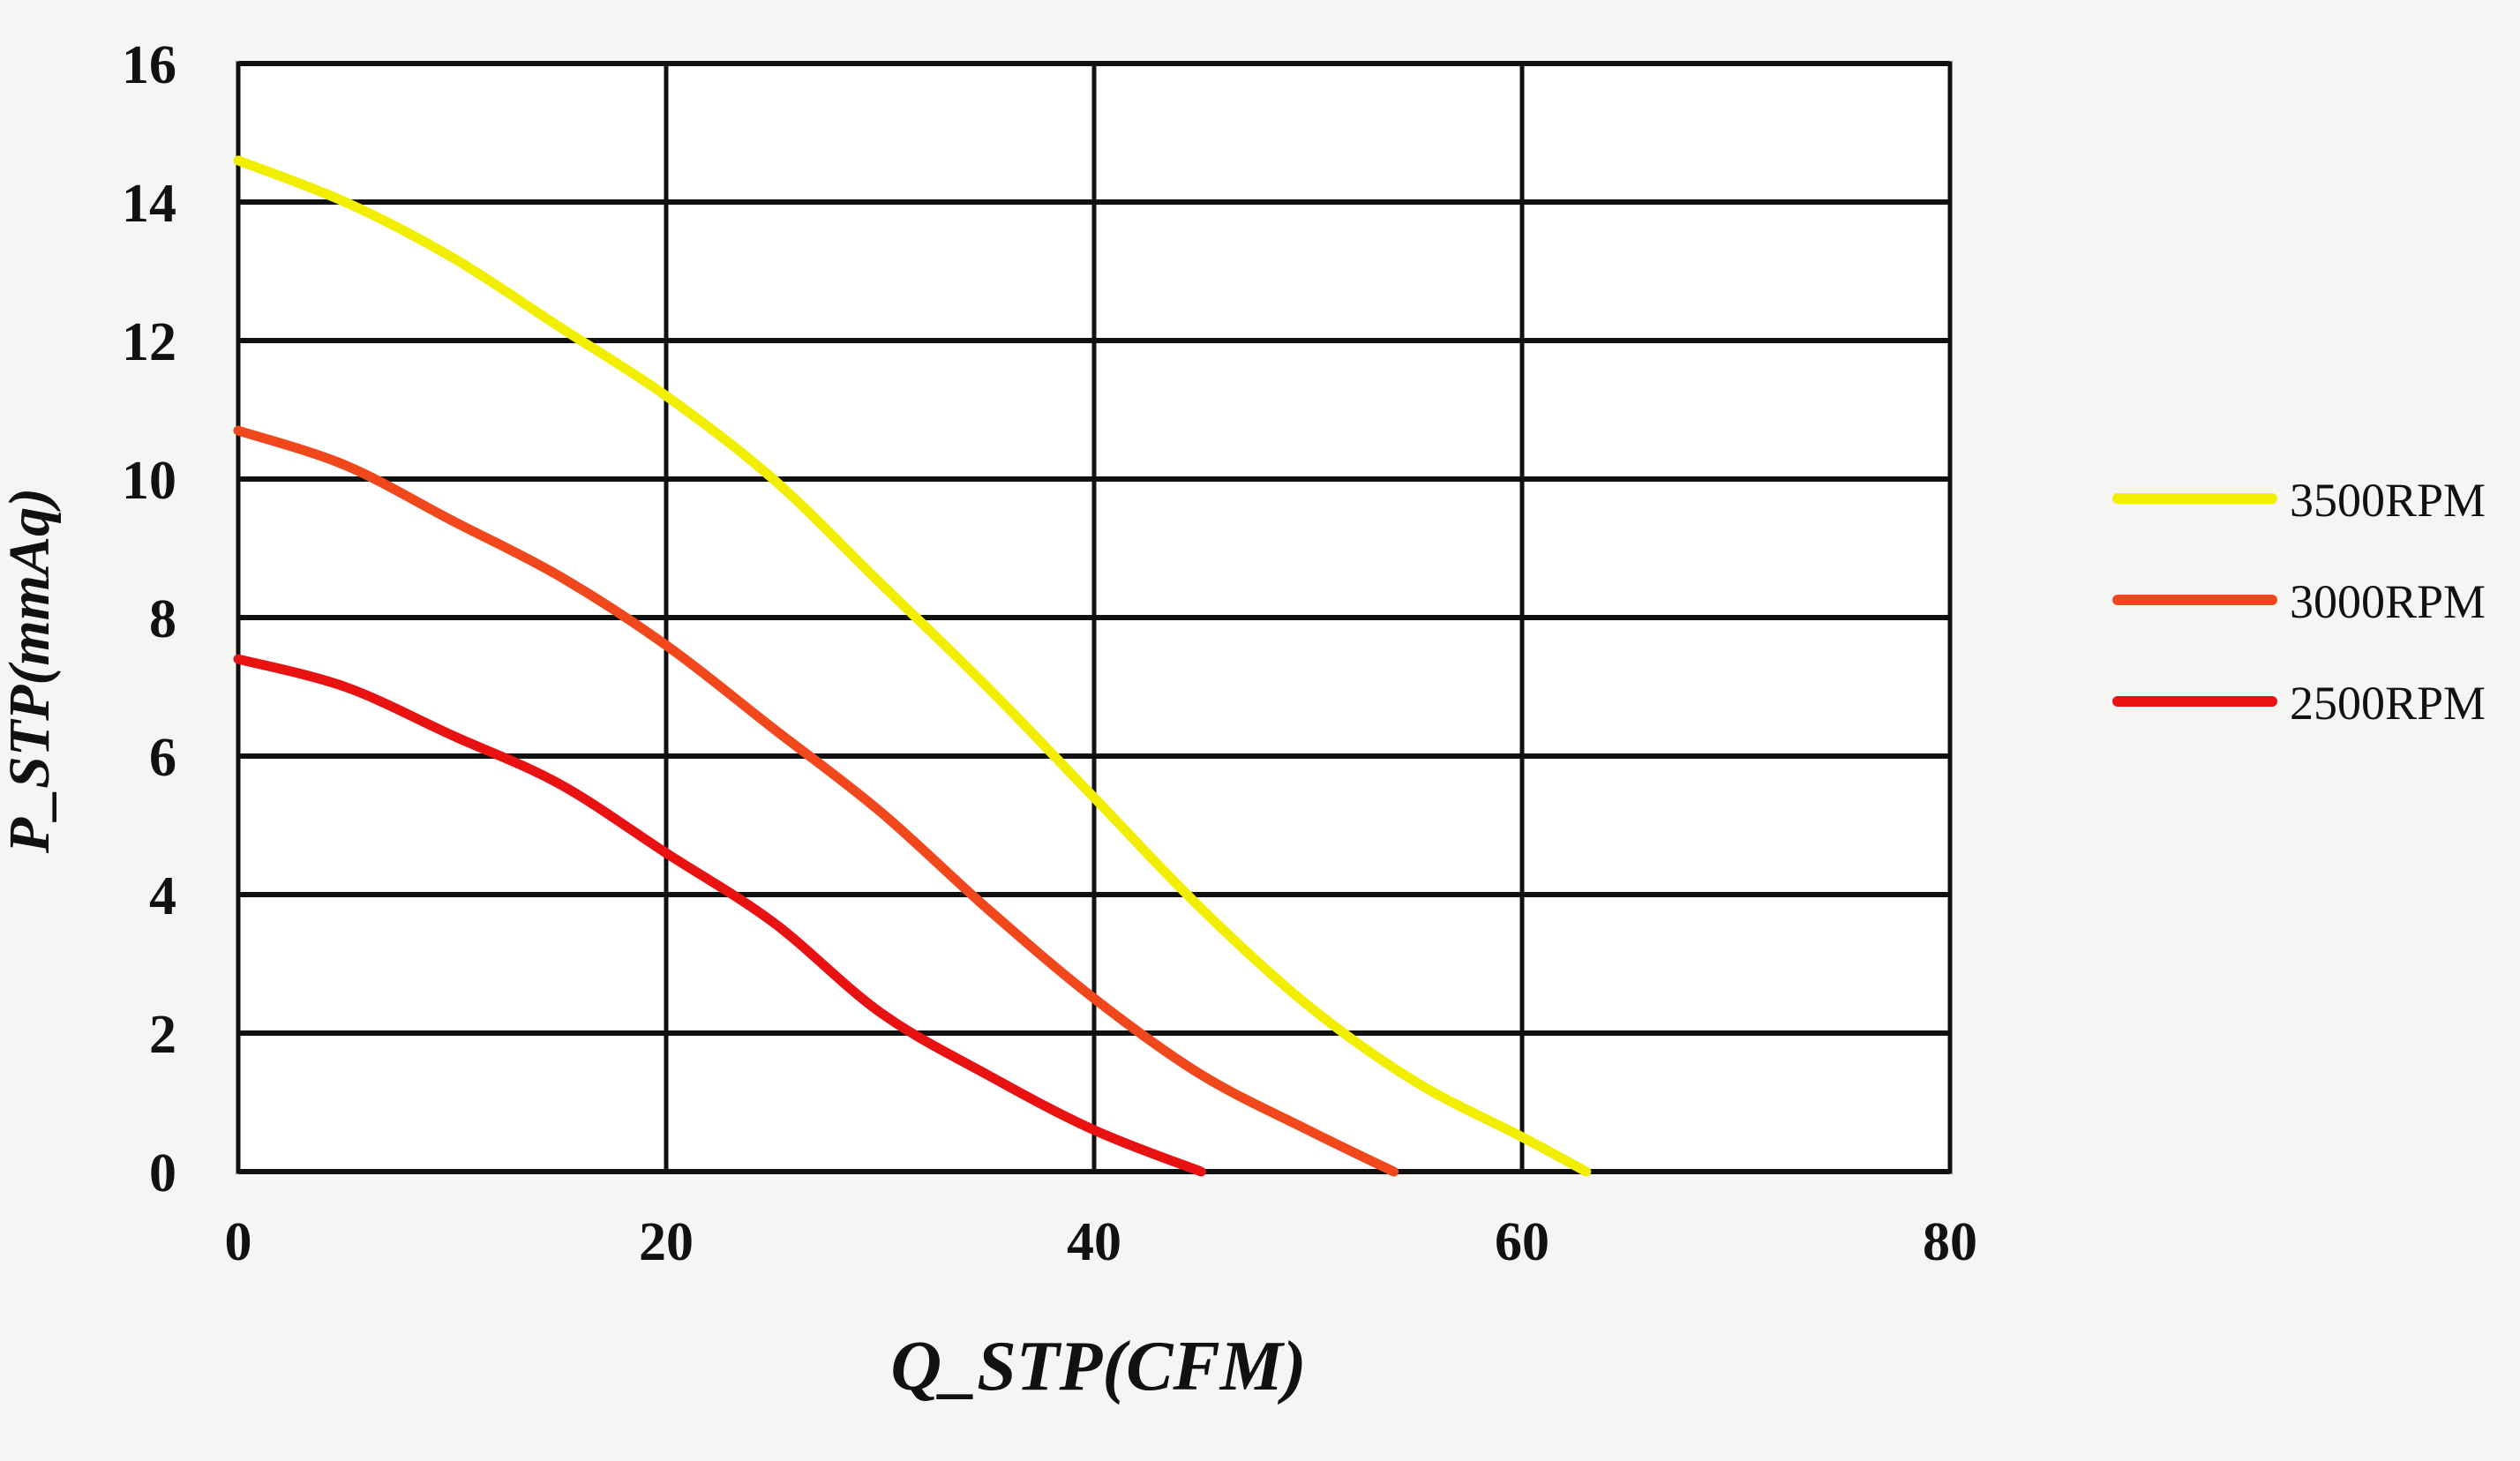 This screenshot has width=2520, height=1461. Describe the element at coordinates (1950, 1242) in the screenshot. I see `x-tick-label: 80` at that location.